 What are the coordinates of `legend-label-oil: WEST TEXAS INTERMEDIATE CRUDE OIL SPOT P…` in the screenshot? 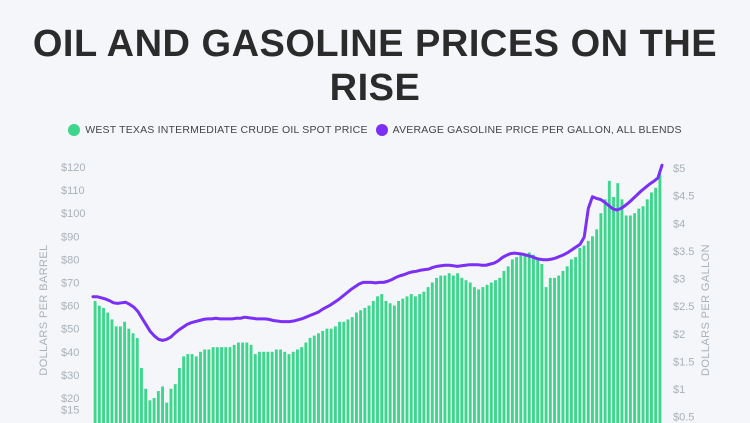 It's located at (226, 130).